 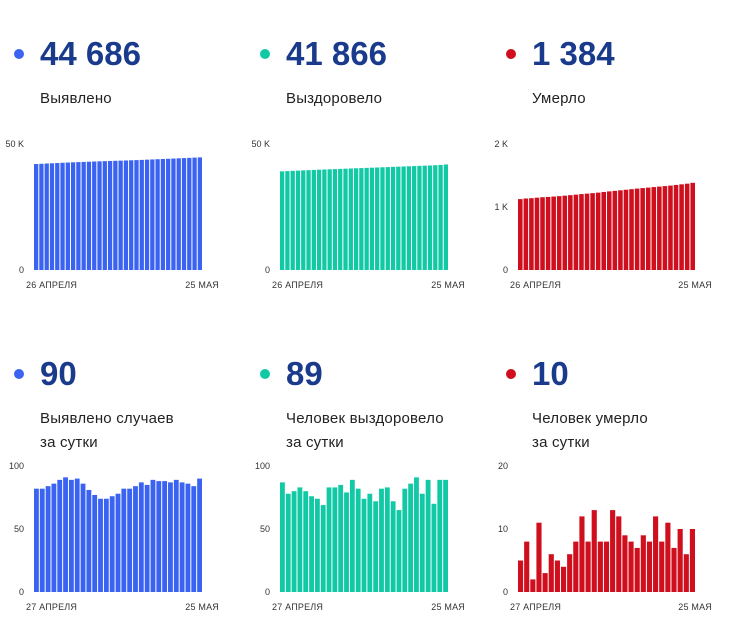 I want to click on stat-value: 41 866, so click(x=336, y=53).